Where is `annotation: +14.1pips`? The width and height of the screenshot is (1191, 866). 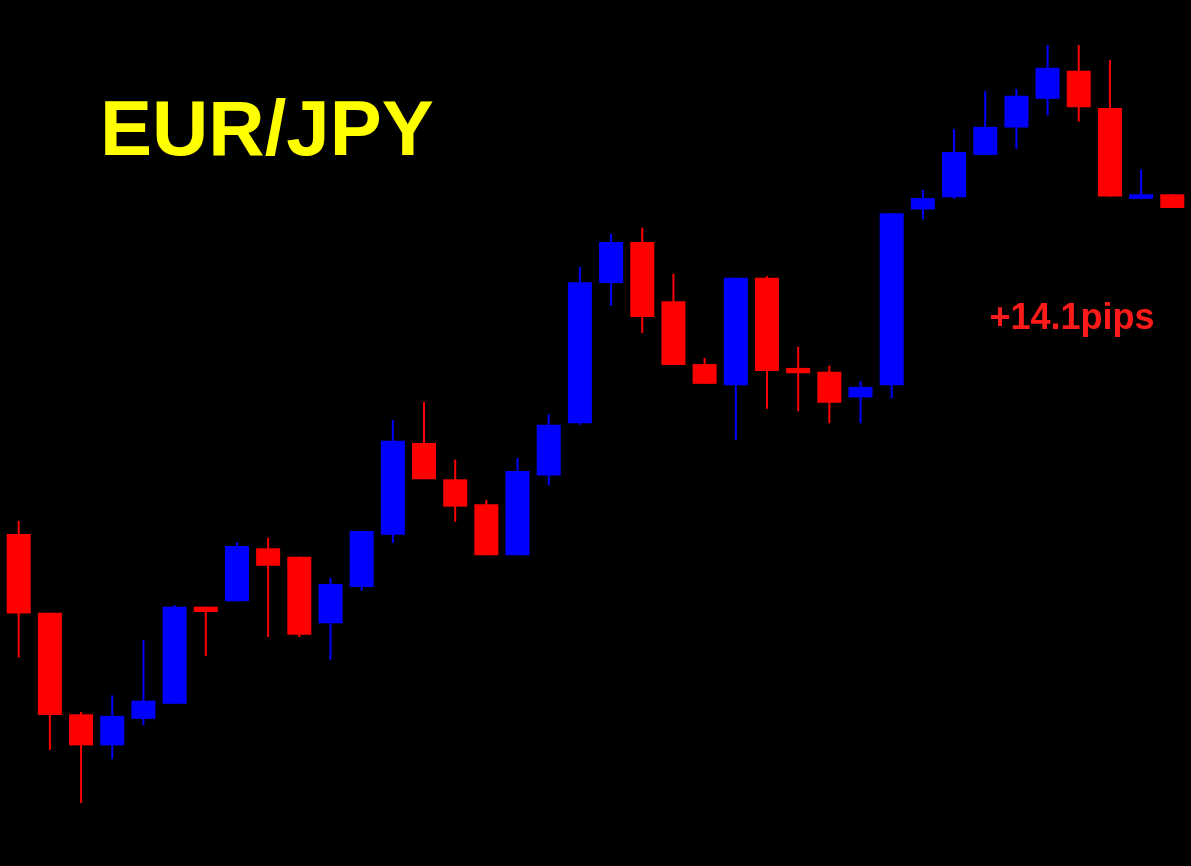
annotation: +14.1pips is located at coordinates (1072, 316).